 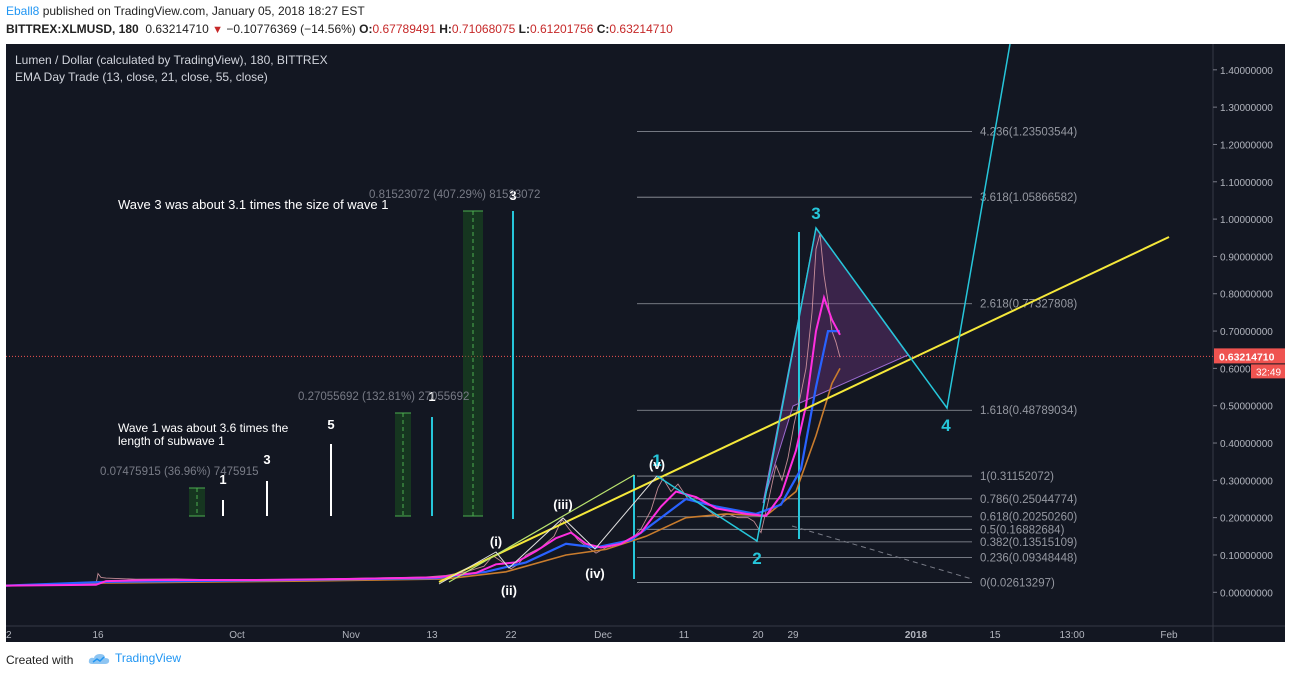 What do you see at coordinates (946, 425) in the screenshot?
I see `wave-label: 4` at bounding box center [946, 425].